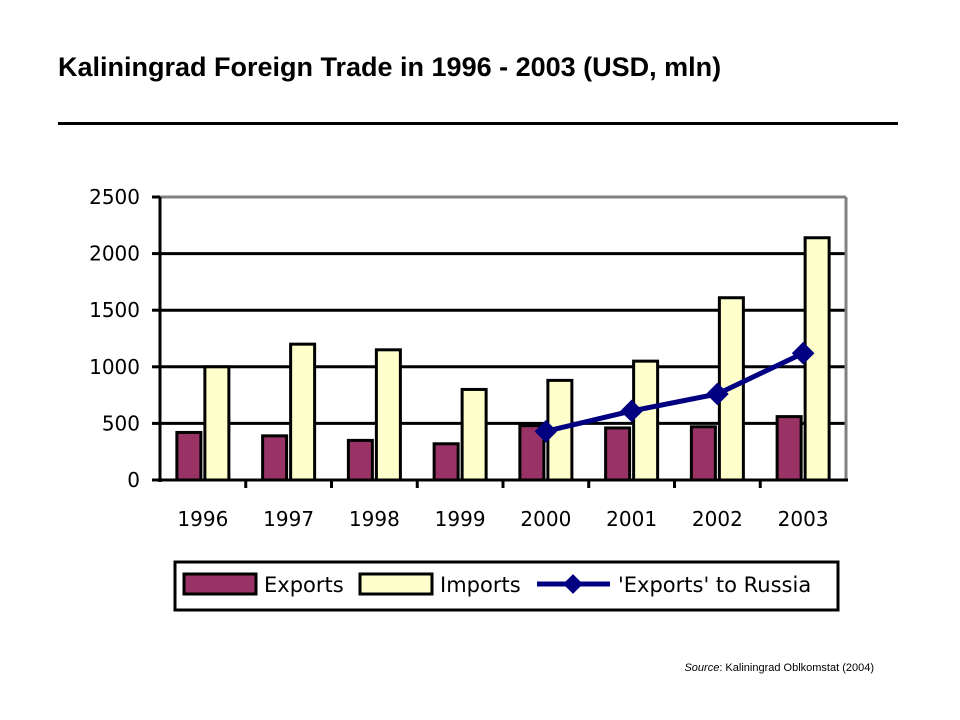 The image size is (960, 720). What do you see at coordinates (478, 123) in the screenshot?
I see `title-underline` at bounding box center [478, 123].